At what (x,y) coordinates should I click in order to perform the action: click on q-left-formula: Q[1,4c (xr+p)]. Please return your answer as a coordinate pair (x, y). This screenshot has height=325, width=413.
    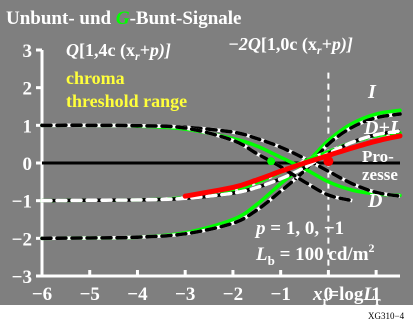
    Looking at the image, I should click on (118, 51).